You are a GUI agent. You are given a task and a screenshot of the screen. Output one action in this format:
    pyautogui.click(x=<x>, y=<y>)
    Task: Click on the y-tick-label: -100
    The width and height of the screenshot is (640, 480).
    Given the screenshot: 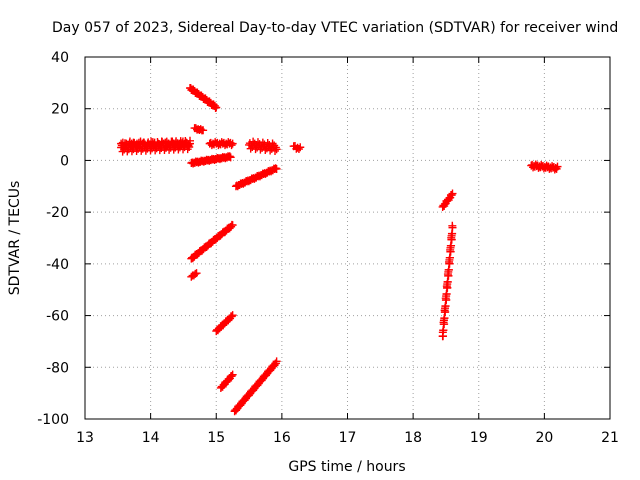 What is the action you would take?
    pyautogui.click(x=53, y=420)
    